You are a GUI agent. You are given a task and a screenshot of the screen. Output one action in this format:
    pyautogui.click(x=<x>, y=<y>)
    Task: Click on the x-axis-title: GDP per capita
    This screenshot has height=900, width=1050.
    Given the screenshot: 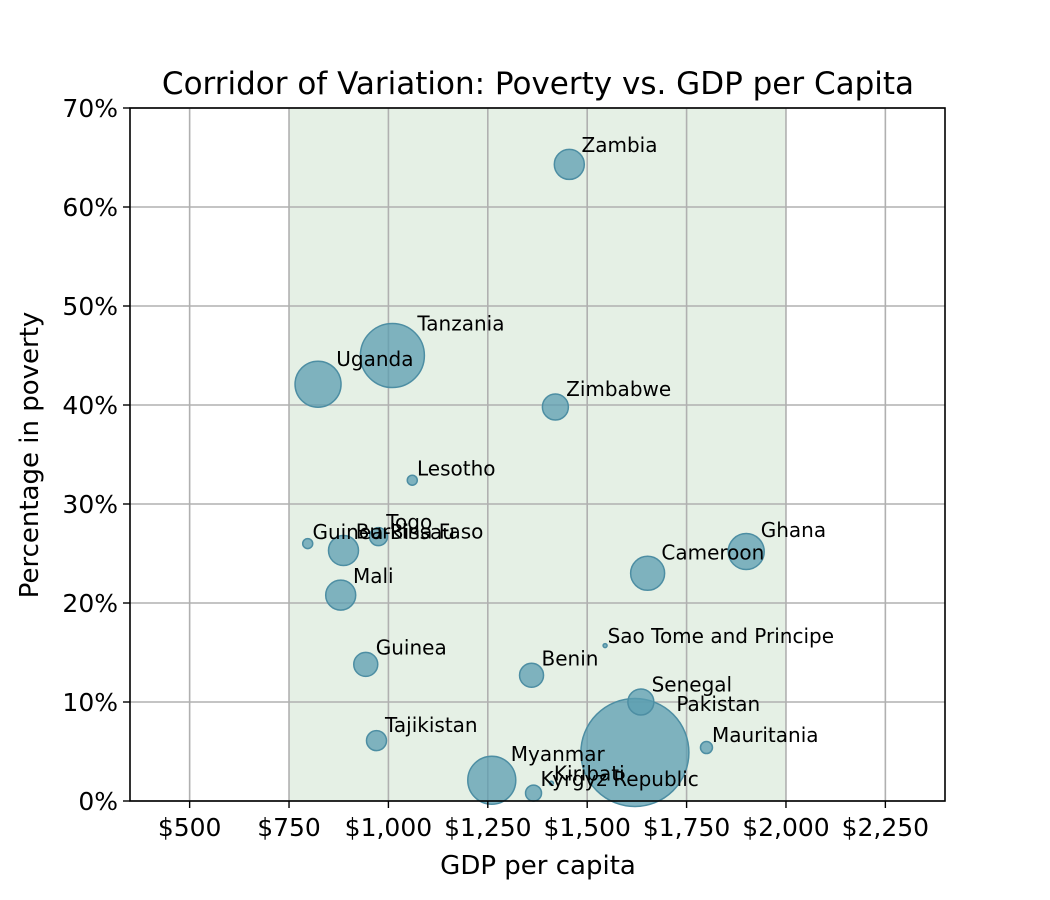 What is the action you would take?
    pyautogui.click(x=538, y=866)
    